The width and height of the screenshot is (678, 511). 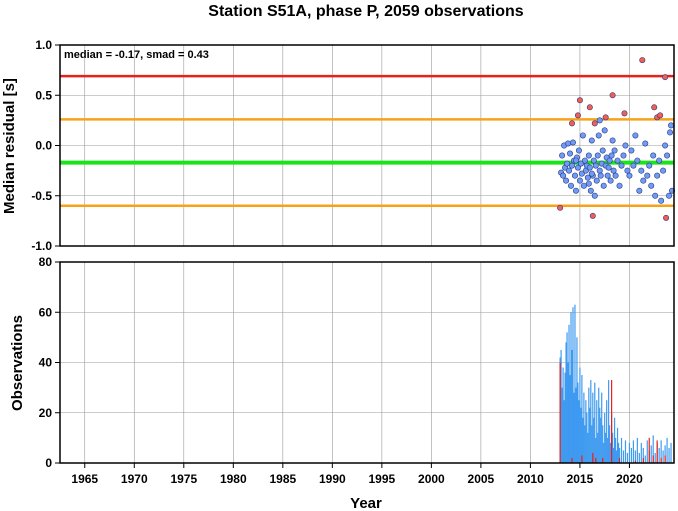 What do you see at coordinates (615, 383) in the screenshot?
I see `observations-bars` at bounding box center [615, 383].